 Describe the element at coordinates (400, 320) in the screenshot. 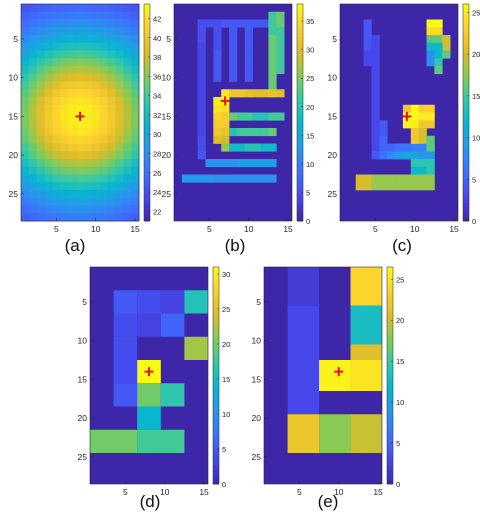

I see `colorbar-tick-label: 20` at that location.